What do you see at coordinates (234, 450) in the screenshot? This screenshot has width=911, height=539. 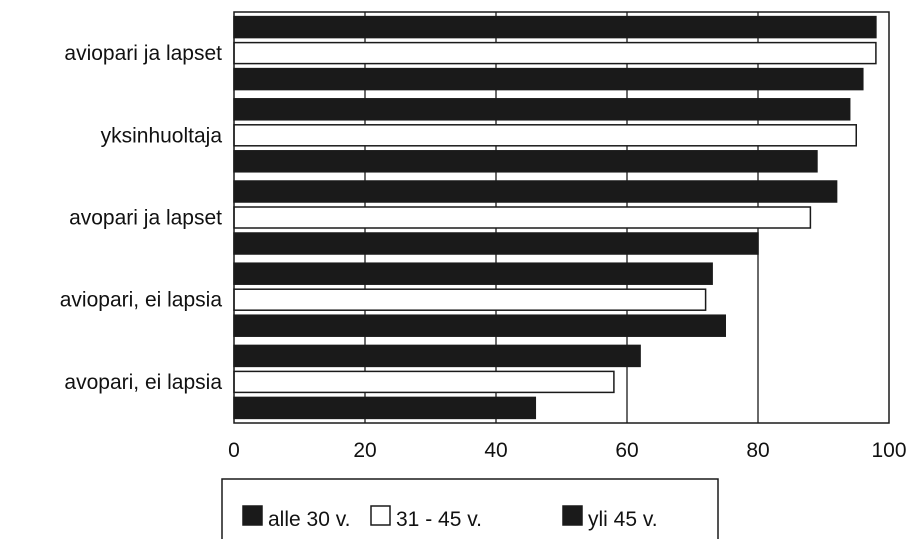 I see `x-tick-label-0: 0` at bounding box center [234, 450].